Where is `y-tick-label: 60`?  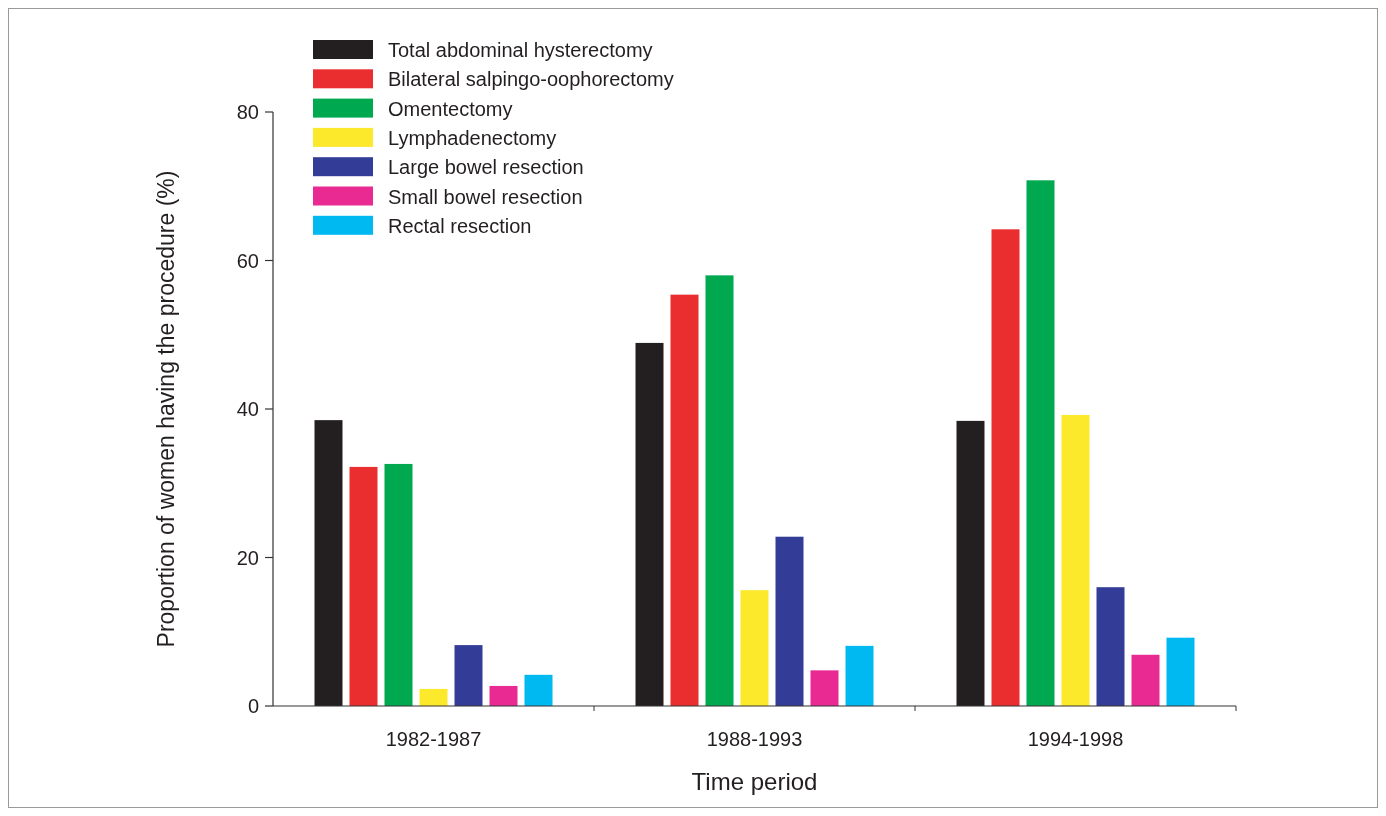
y-tick-label: 60 is located at coordinates (247, 260).